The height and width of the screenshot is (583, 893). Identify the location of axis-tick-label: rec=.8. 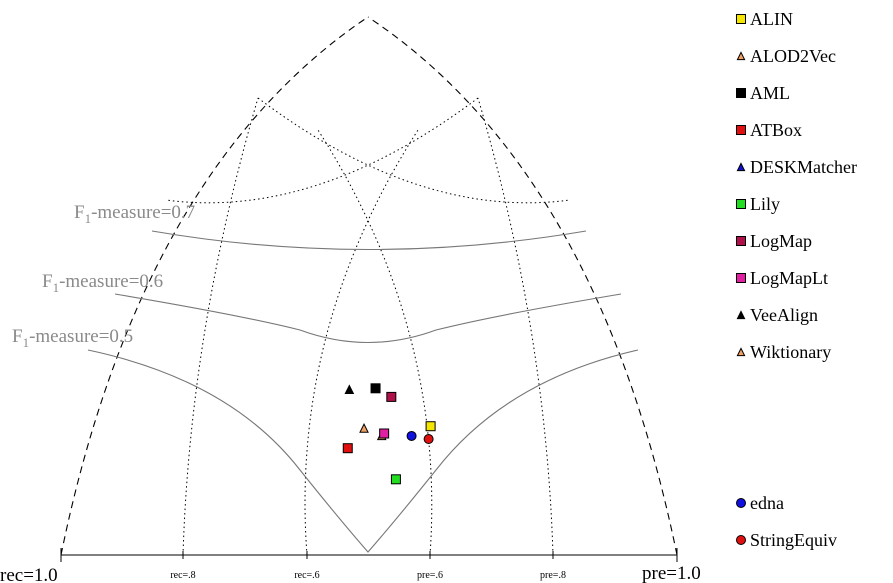
(182, 575).